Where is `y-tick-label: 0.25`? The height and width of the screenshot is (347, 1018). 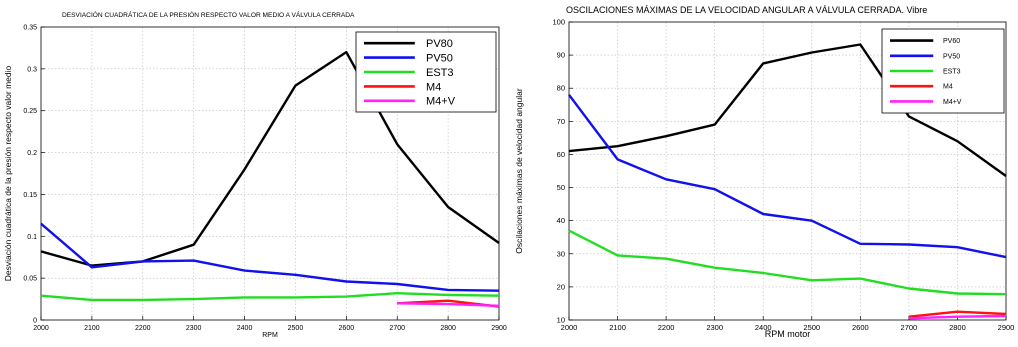
y-tick-label: 0.25 is located at coordinates (30, 111).